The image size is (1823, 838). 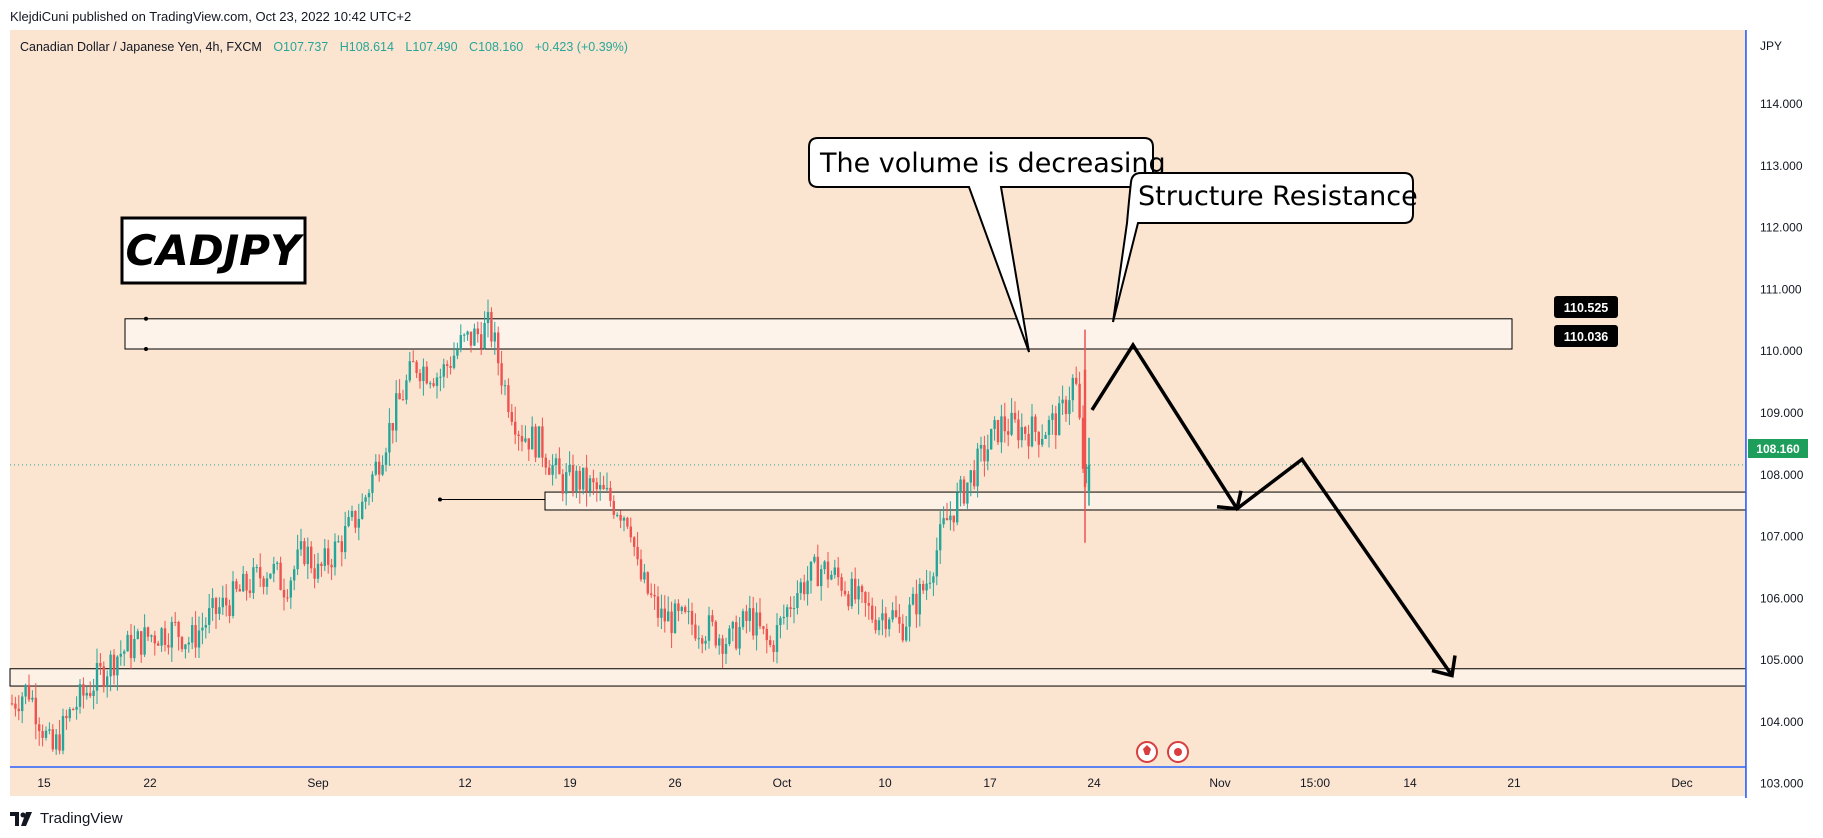 I want to click on svg-text: 110.525, so click(x=1586, y=308).